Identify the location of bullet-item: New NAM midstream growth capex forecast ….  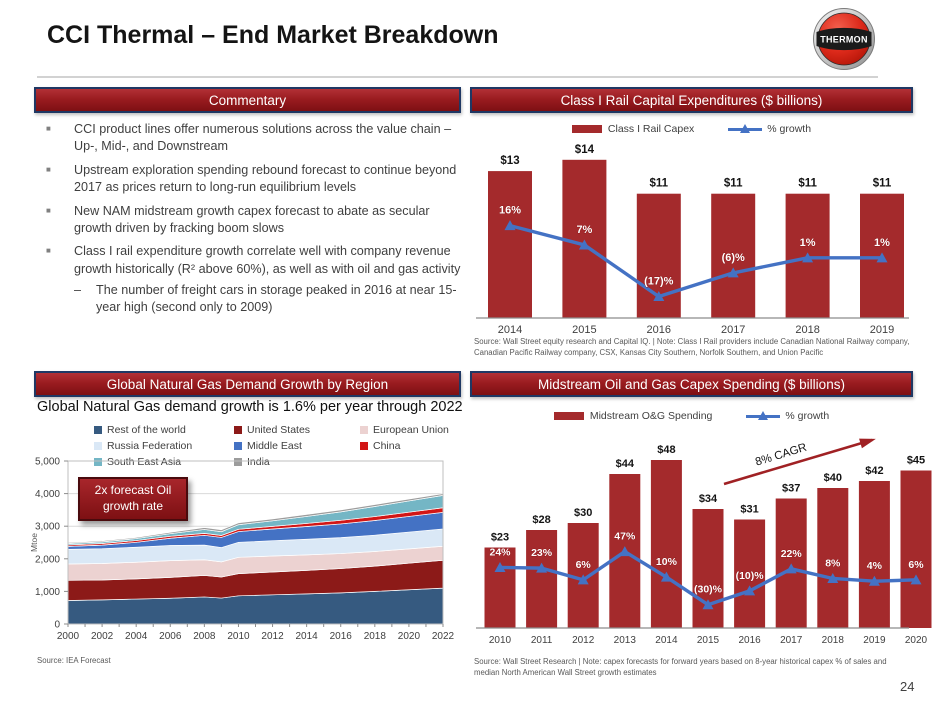
(254, 220).